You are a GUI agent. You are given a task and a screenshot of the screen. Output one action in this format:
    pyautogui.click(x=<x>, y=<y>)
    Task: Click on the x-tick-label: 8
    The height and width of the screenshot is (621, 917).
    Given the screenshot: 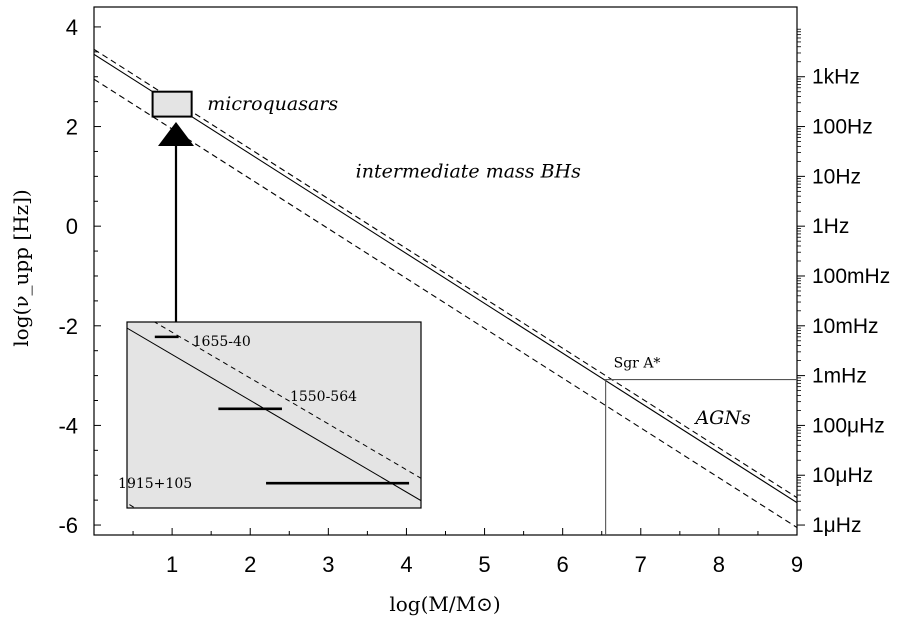 What is the action you would take?
    pyautogui.click(x=719, y=564)
    